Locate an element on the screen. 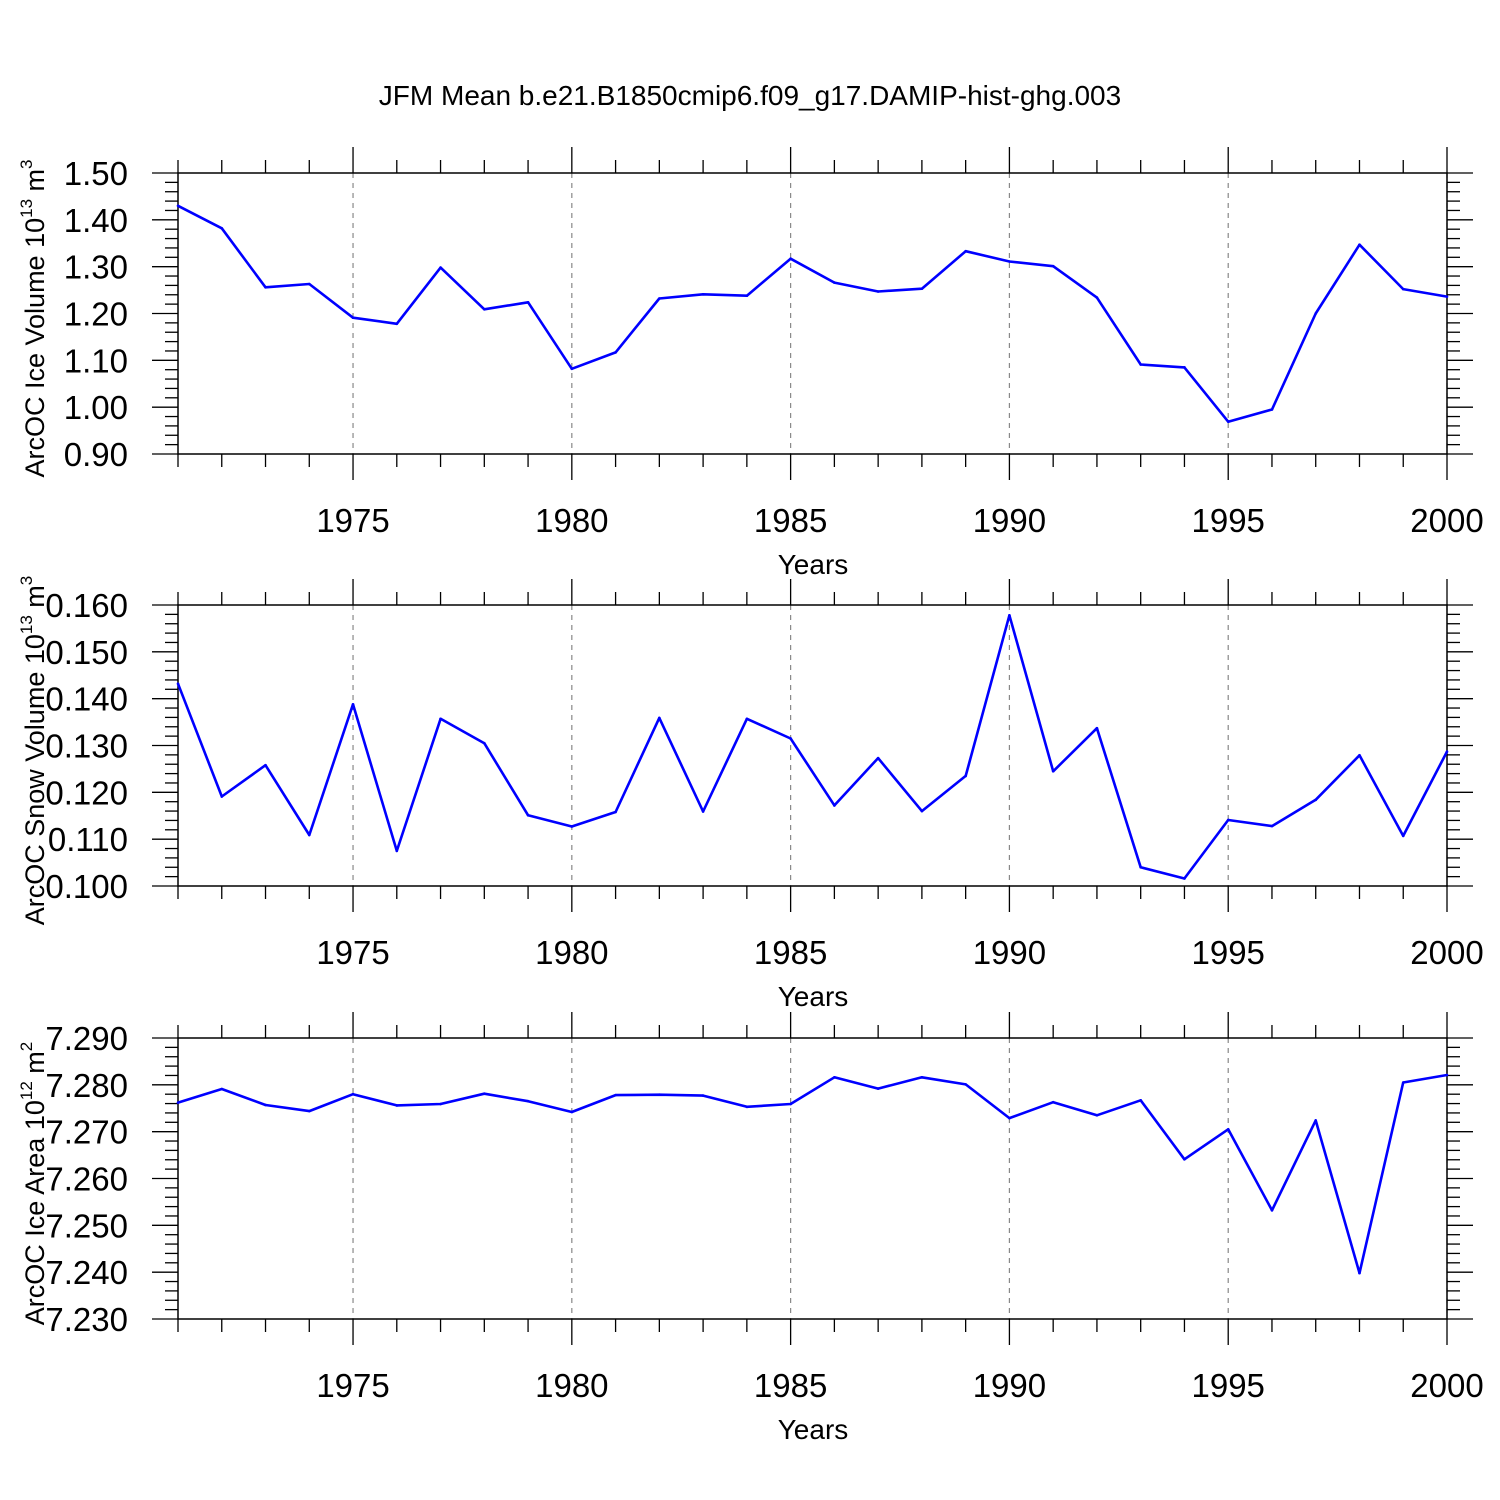 The height and width of the screenshot is (1500, 1500). data-point-1973 is located at coordinates (265, 1105).